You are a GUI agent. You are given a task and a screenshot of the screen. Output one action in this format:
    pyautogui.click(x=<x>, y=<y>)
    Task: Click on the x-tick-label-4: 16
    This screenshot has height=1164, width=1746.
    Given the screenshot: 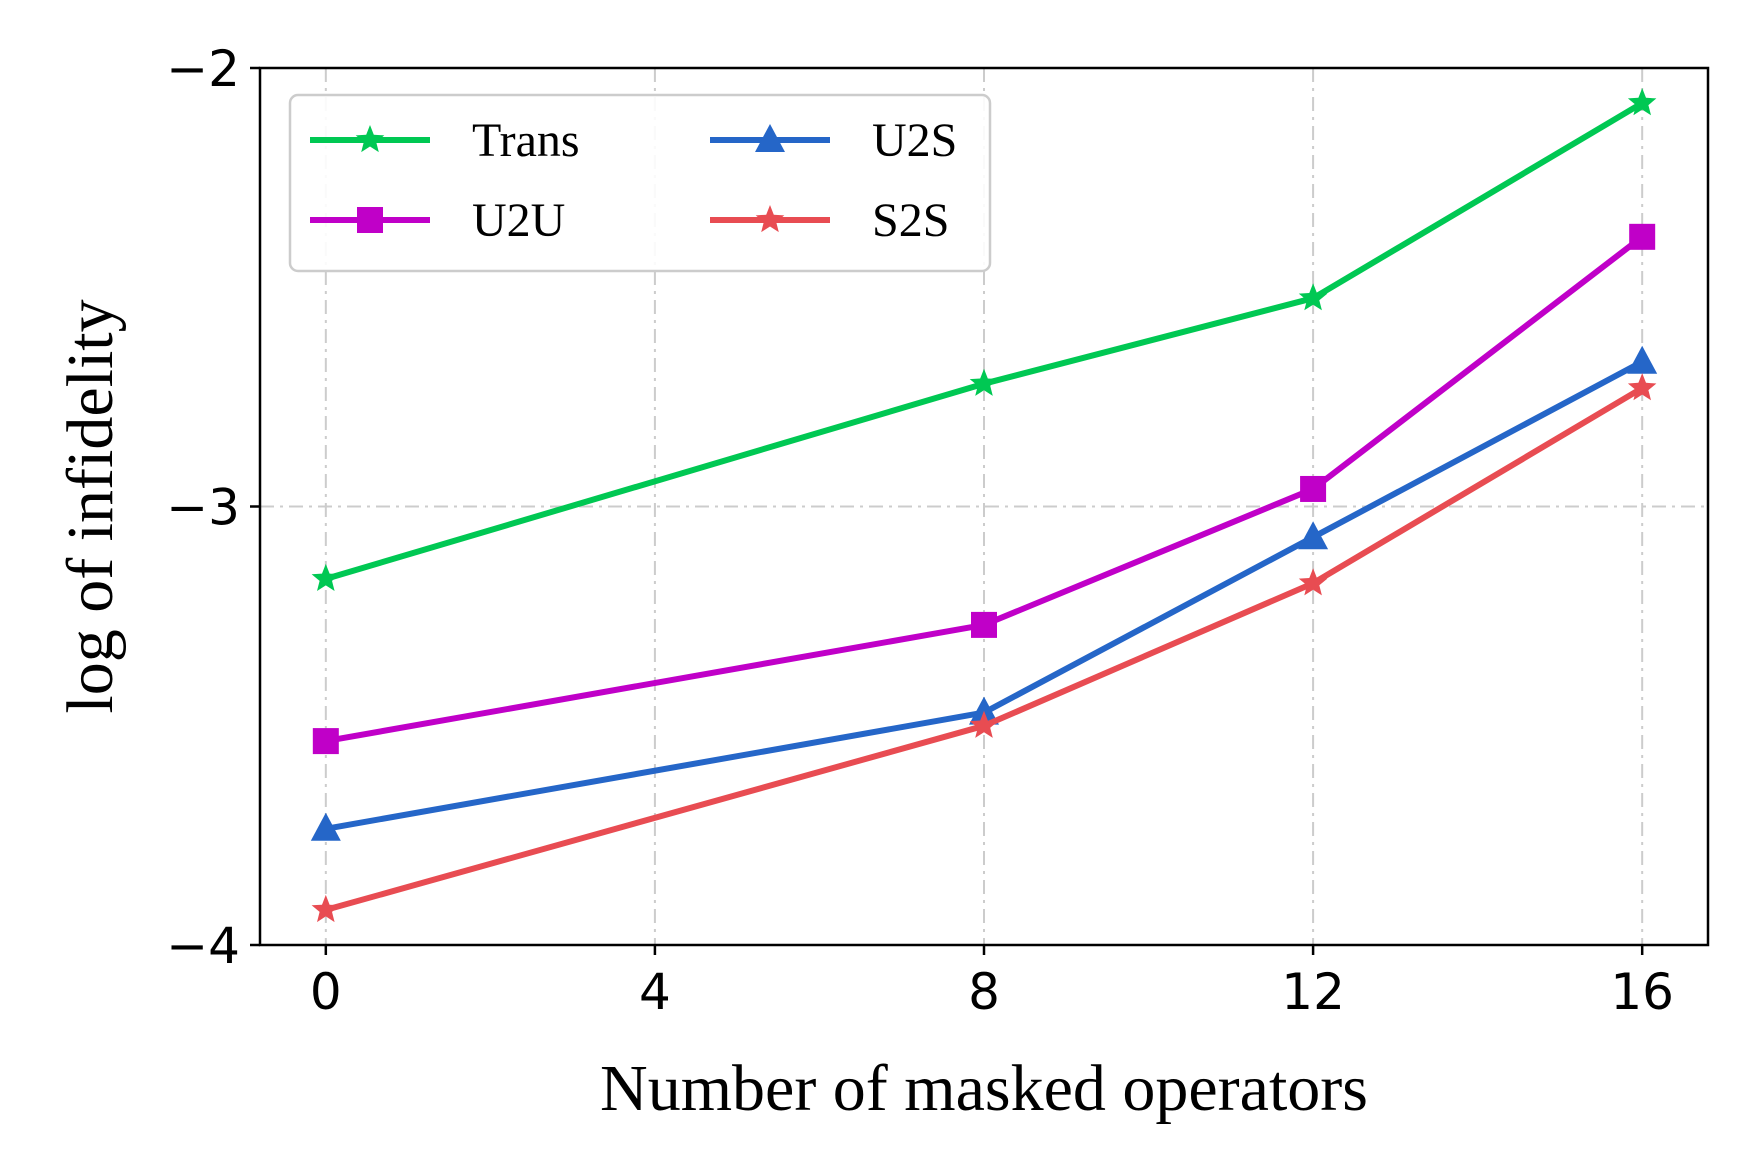 What is the action you would take?
    pyautogui.click(x=1642, y=992)
    